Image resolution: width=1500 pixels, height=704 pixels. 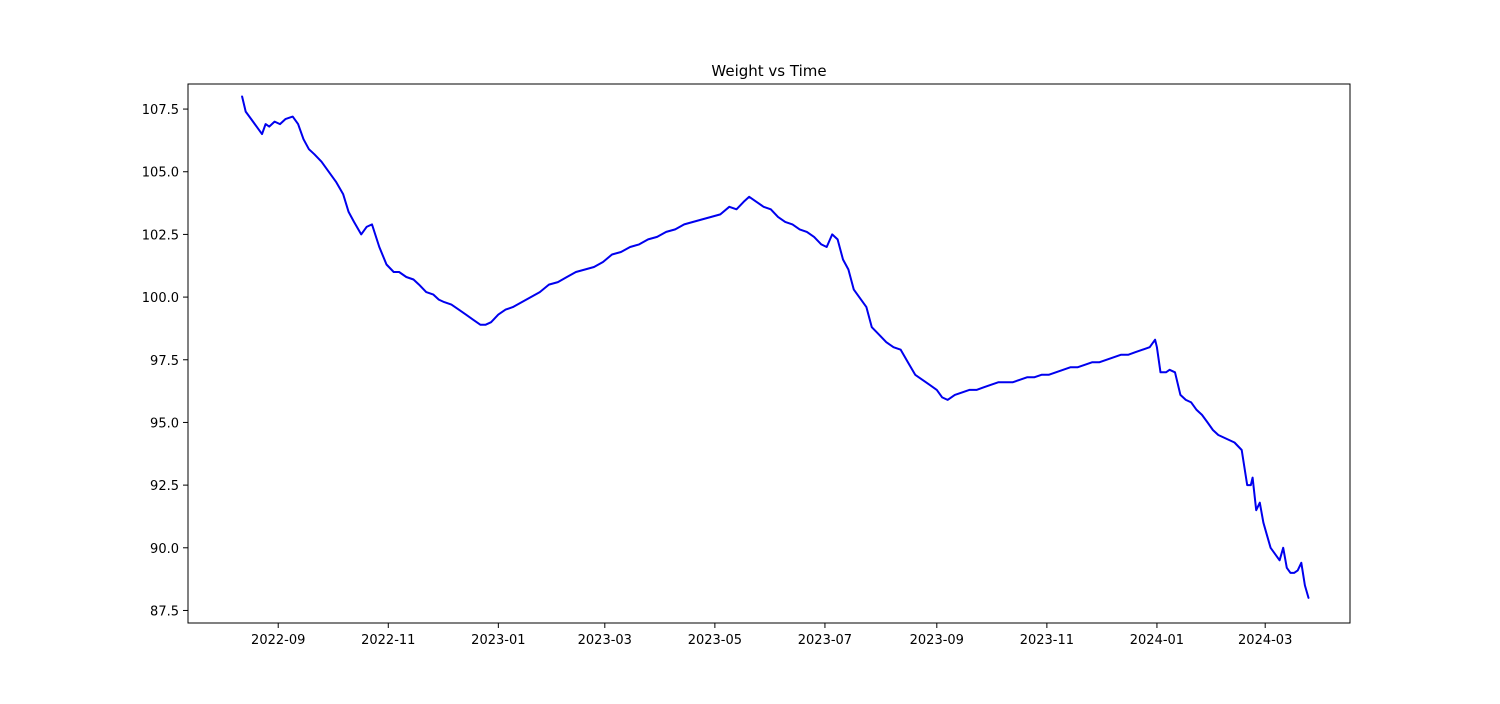 What do you see at coordinates (278, 640) in the screenshot?
I see `x-tick-label: 2022-09` at bounding box center [278, 640].